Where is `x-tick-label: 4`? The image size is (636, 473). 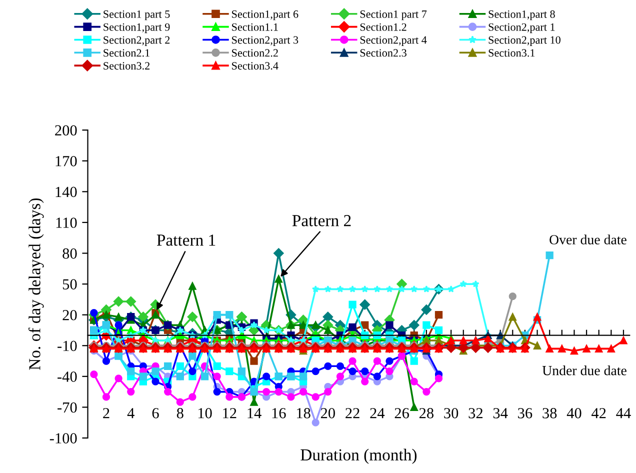
x-tick-label: 4 is located at coordinates (130, 413).